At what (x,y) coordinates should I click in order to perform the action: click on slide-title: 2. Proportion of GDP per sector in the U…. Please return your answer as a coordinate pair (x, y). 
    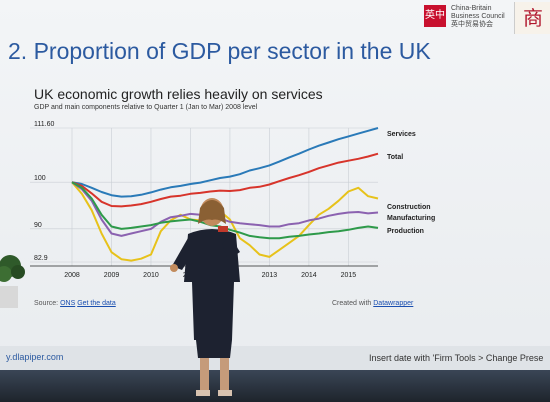
    Looking at the image, I should click on (219, 51).